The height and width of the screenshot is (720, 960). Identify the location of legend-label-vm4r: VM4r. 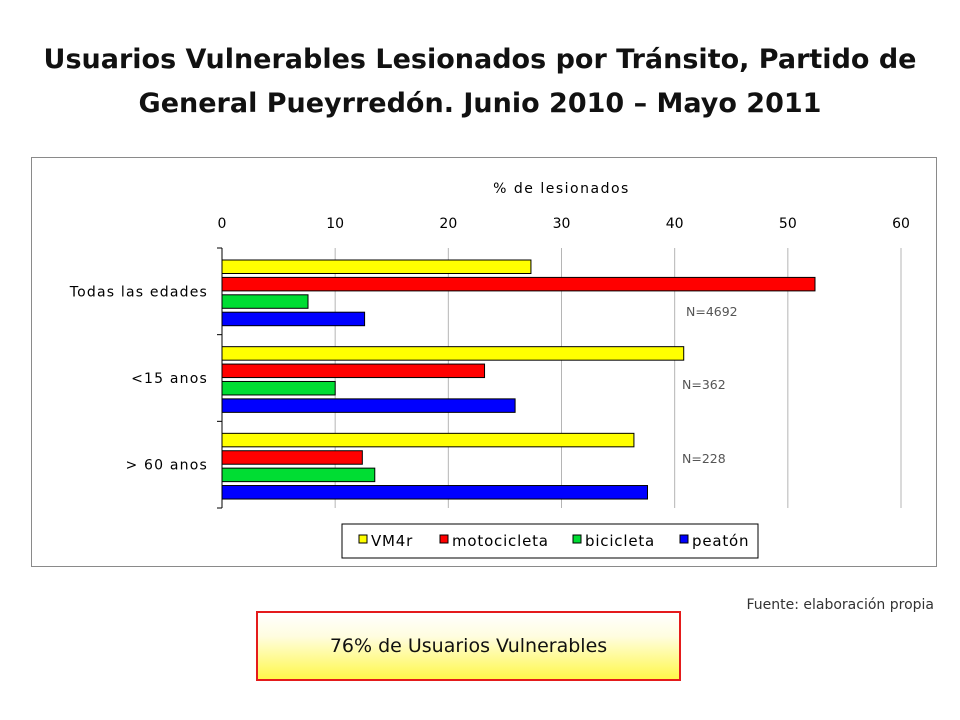
(392, 541).